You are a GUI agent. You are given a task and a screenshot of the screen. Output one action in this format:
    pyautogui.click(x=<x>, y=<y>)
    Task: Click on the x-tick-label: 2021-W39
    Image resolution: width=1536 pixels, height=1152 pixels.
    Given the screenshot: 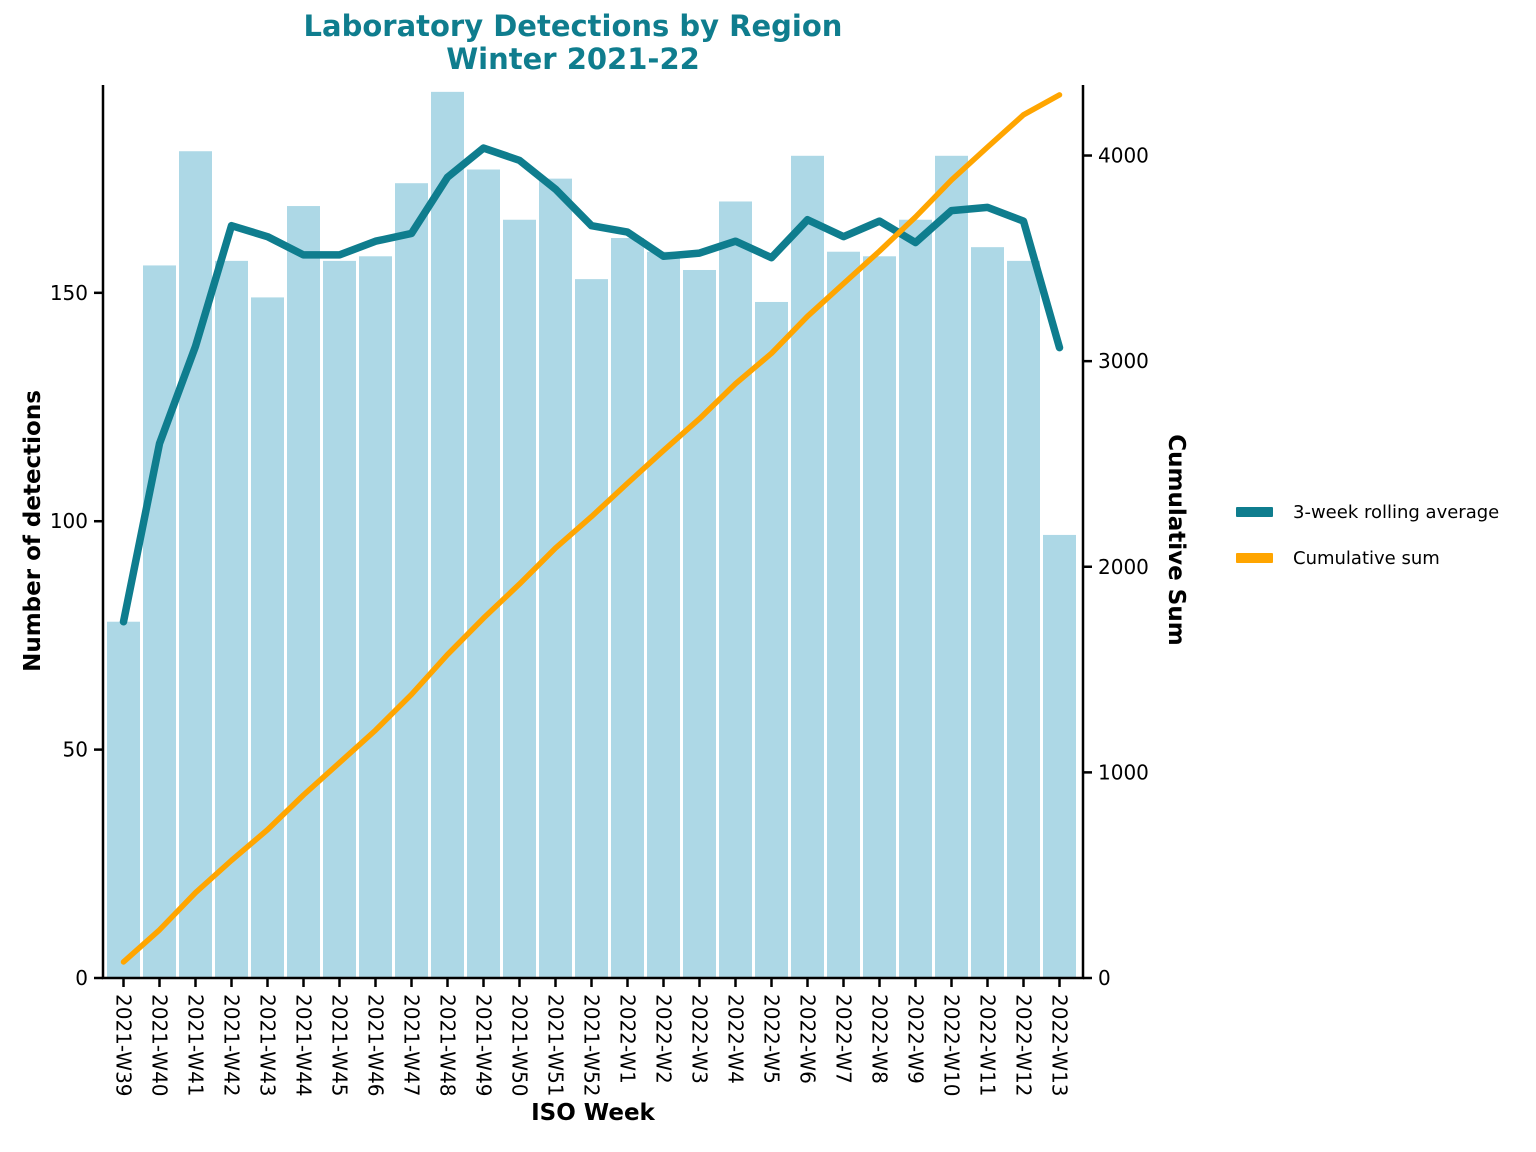 What is the action you would take?
    pyautogui.click(x=124, y=1045)
    